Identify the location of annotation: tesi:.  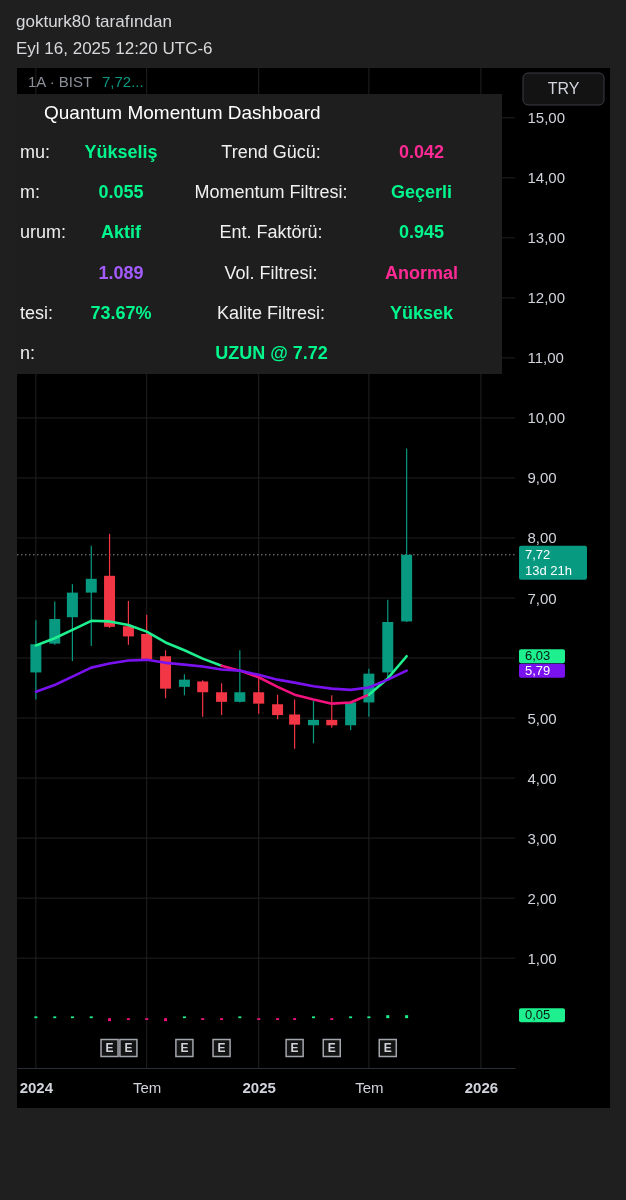
(37, 312).